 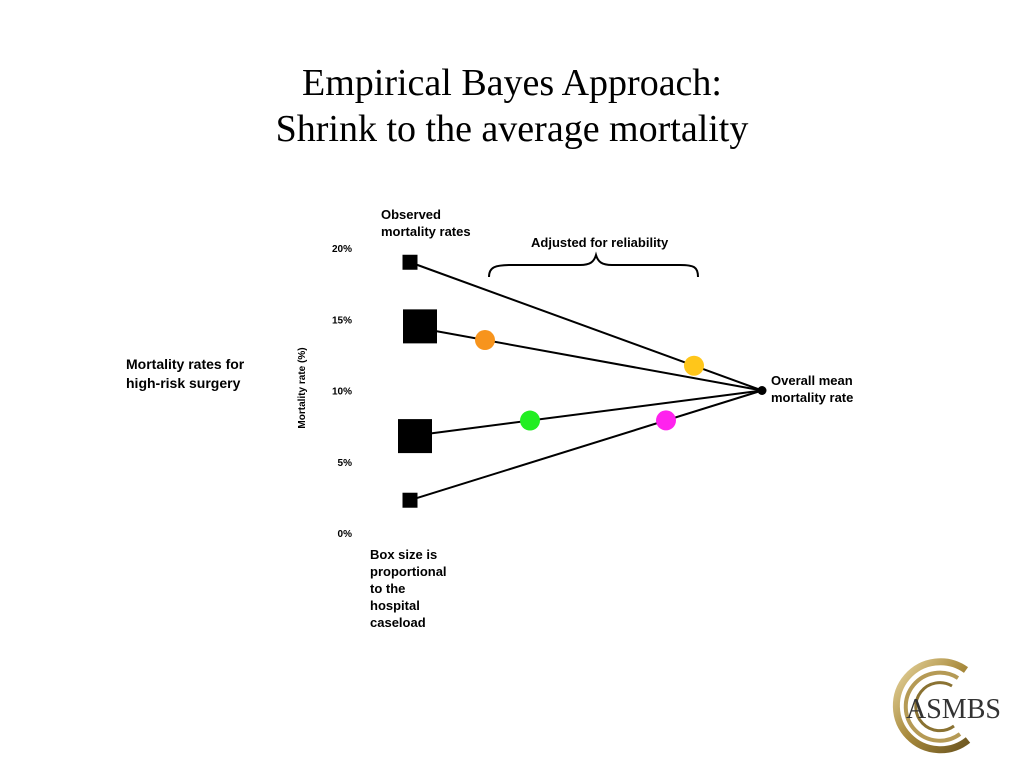 What do you see at coordinates (762, 390) in the screenshot?
I see `overall-mean-point` at bounding box center [762, 390].